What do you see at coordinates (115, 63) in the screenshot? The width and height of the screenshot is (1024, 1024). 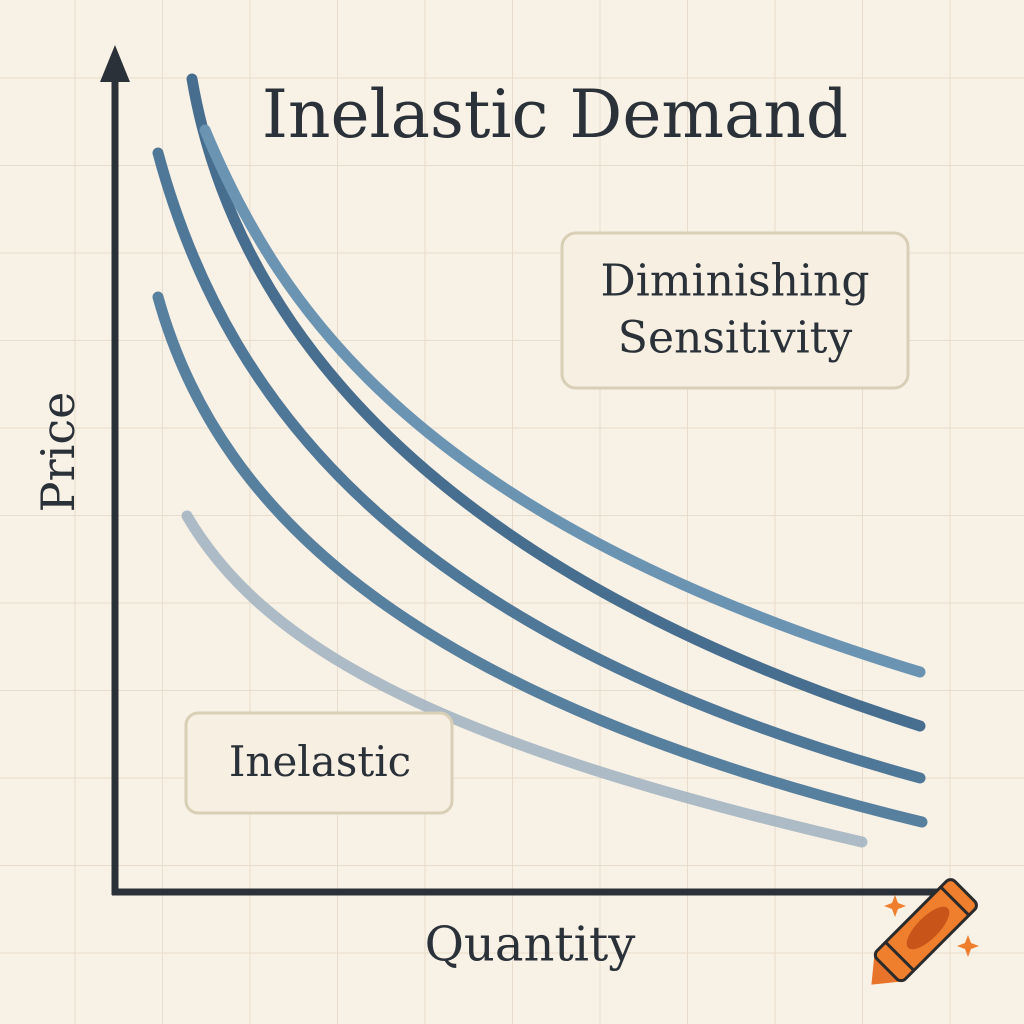 I see `y-axis-arrow` at bounding box center [115, 63].